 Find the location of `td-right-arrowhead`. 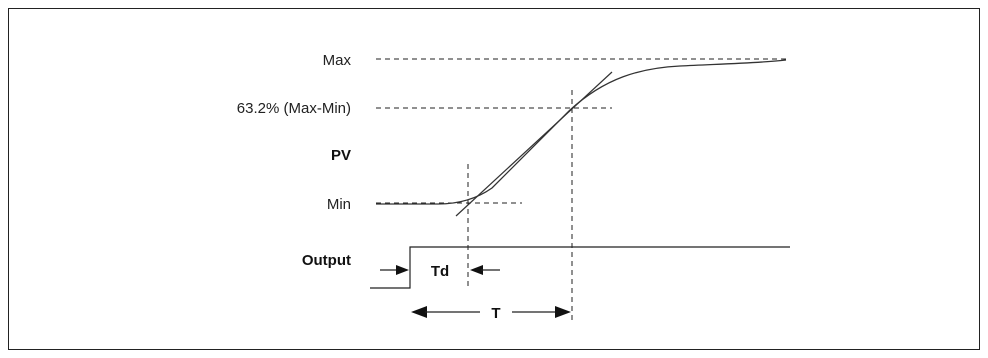

td-right-arrowhead is located at coordinates (476, 270).